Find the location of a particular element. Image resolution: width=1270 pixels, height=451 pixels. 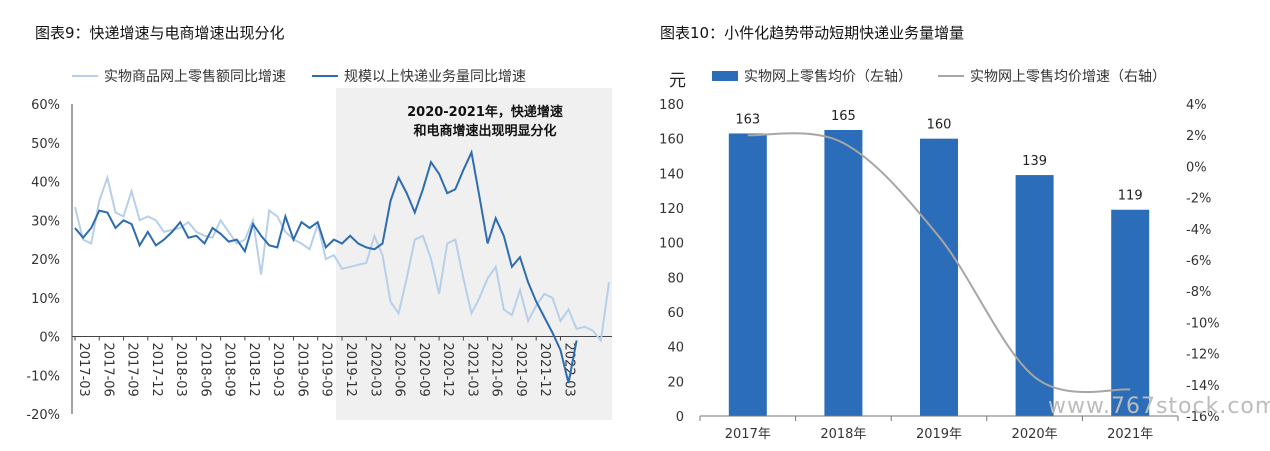

left-y-tick-label: -20% is located at coordinates (43, 415).